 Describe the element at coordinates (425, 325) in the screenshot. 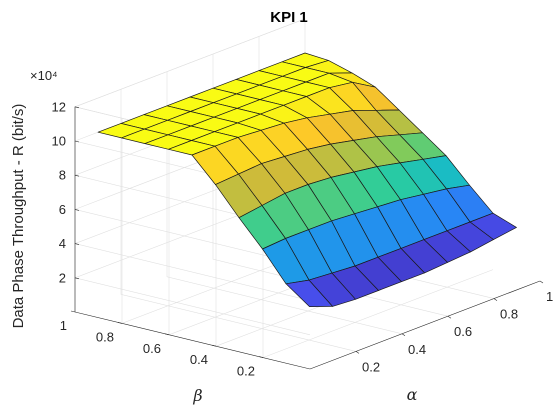

I see `x-axis-line` at that location.